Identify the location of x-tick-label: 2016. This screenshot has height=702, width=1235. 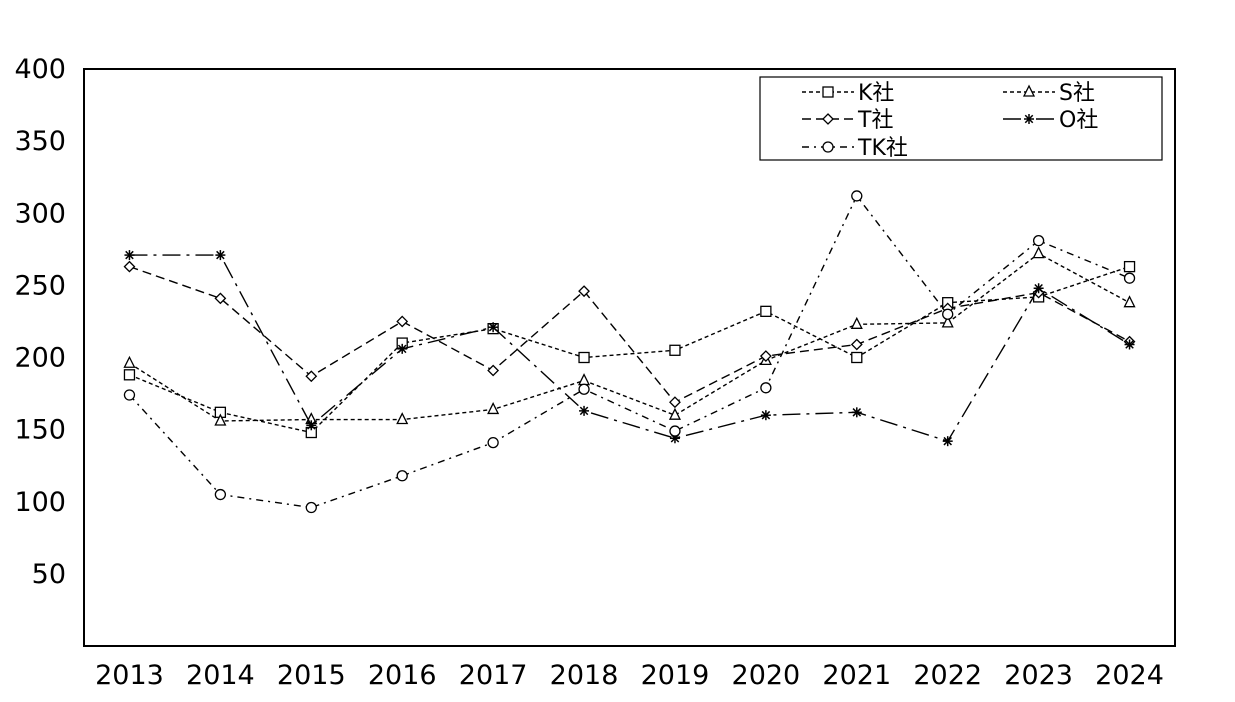
(402, 675).